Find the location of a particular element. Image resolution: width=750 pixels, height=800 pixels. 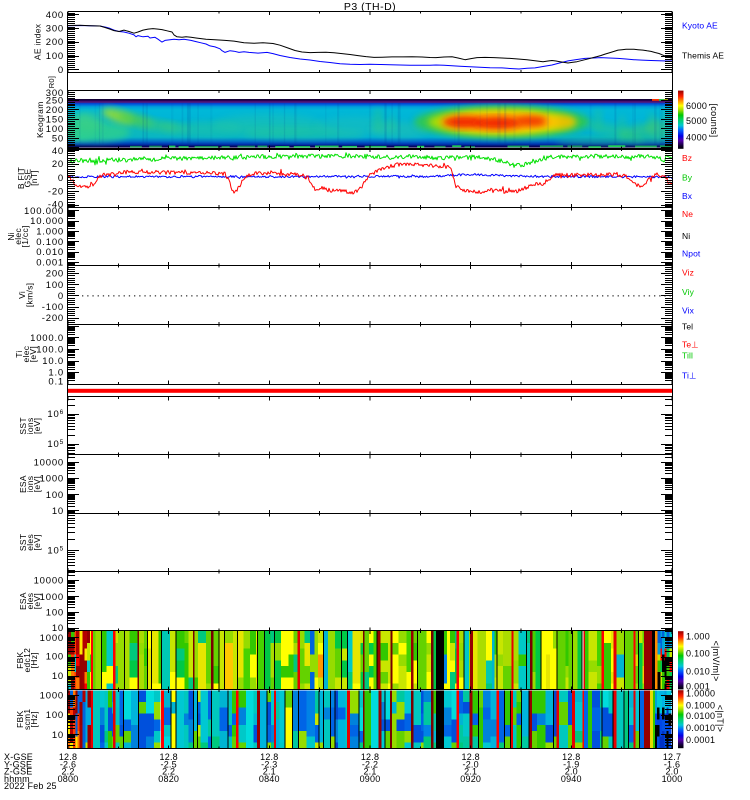

svg-text: 10.0 is located at coordinates (53, 361).